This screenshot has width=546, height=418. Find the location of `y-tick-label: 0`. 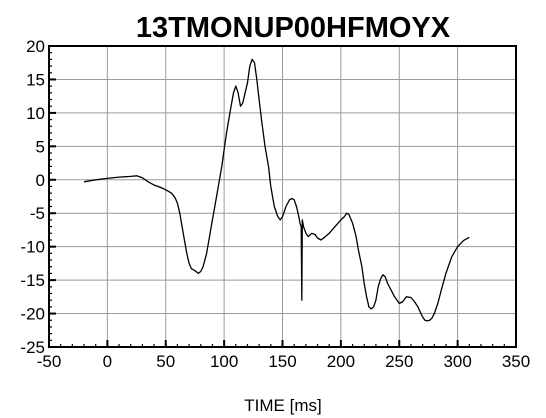

y-tick-label: 0 is located at coordinates (40, 180).